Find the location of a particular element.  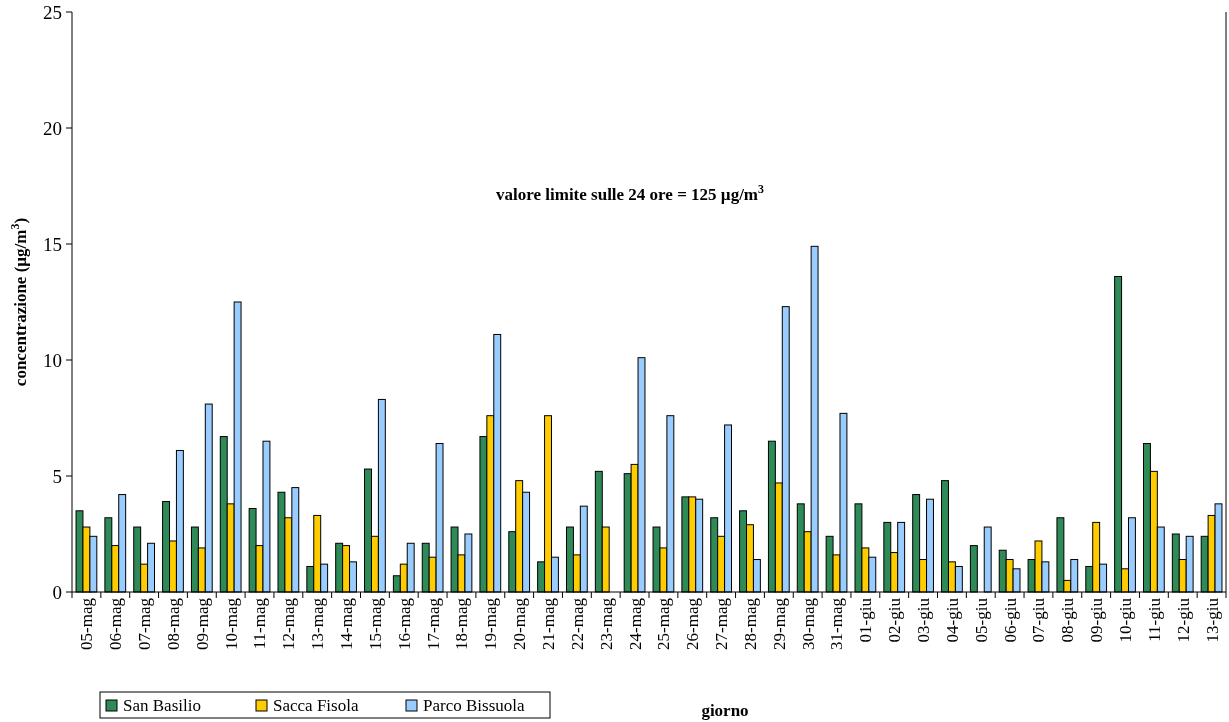

legend-label: Parco Bissuola is located at coordinates (474, 705).